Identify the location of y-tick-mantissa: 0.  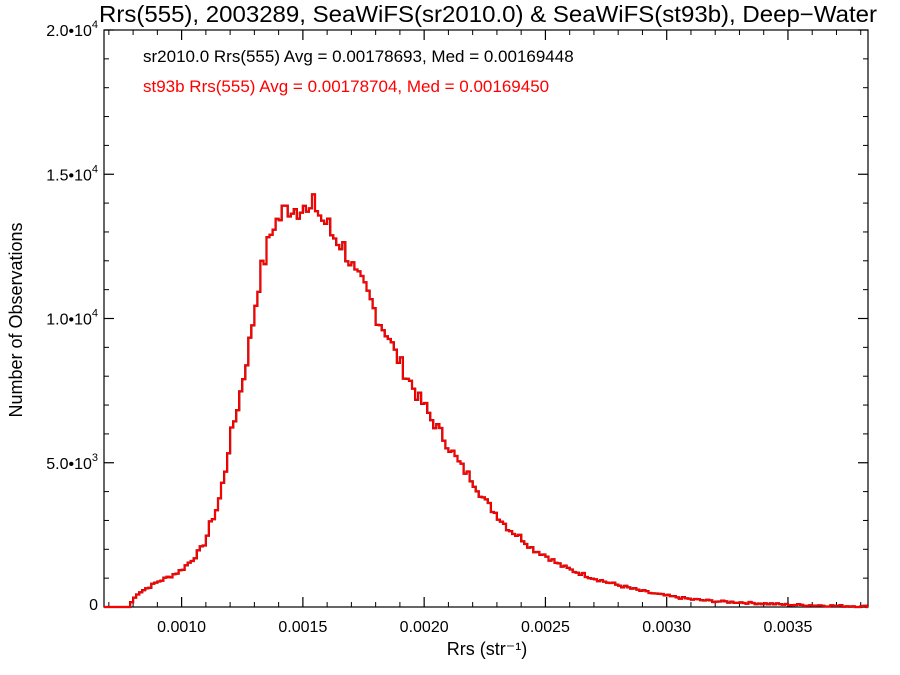
(93, 605).